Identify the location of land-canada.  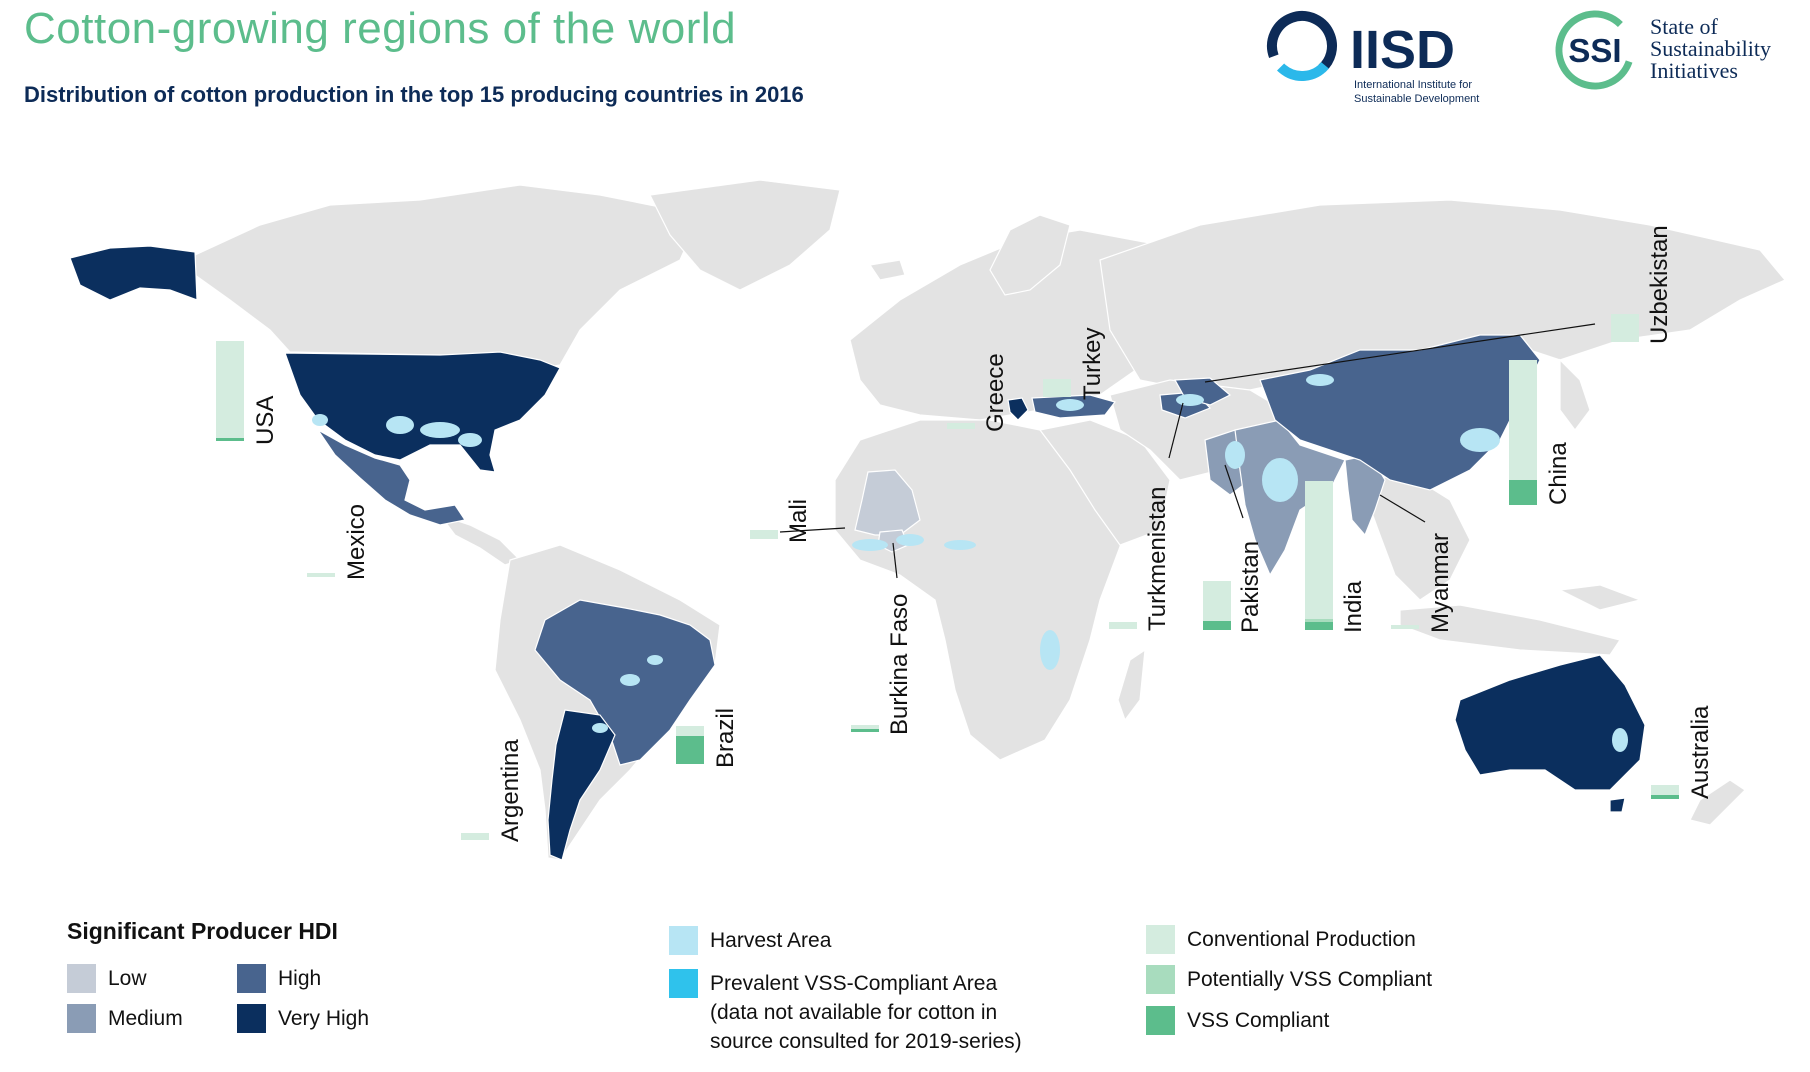
(447, 277).